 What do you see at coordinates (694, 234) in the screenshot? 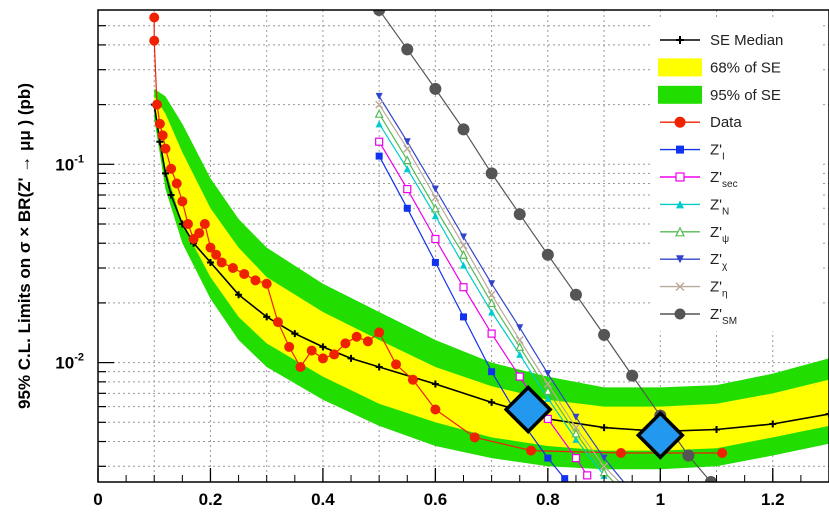
I see `legend-entry: Z'ψ` at bounding box center [694, 234].